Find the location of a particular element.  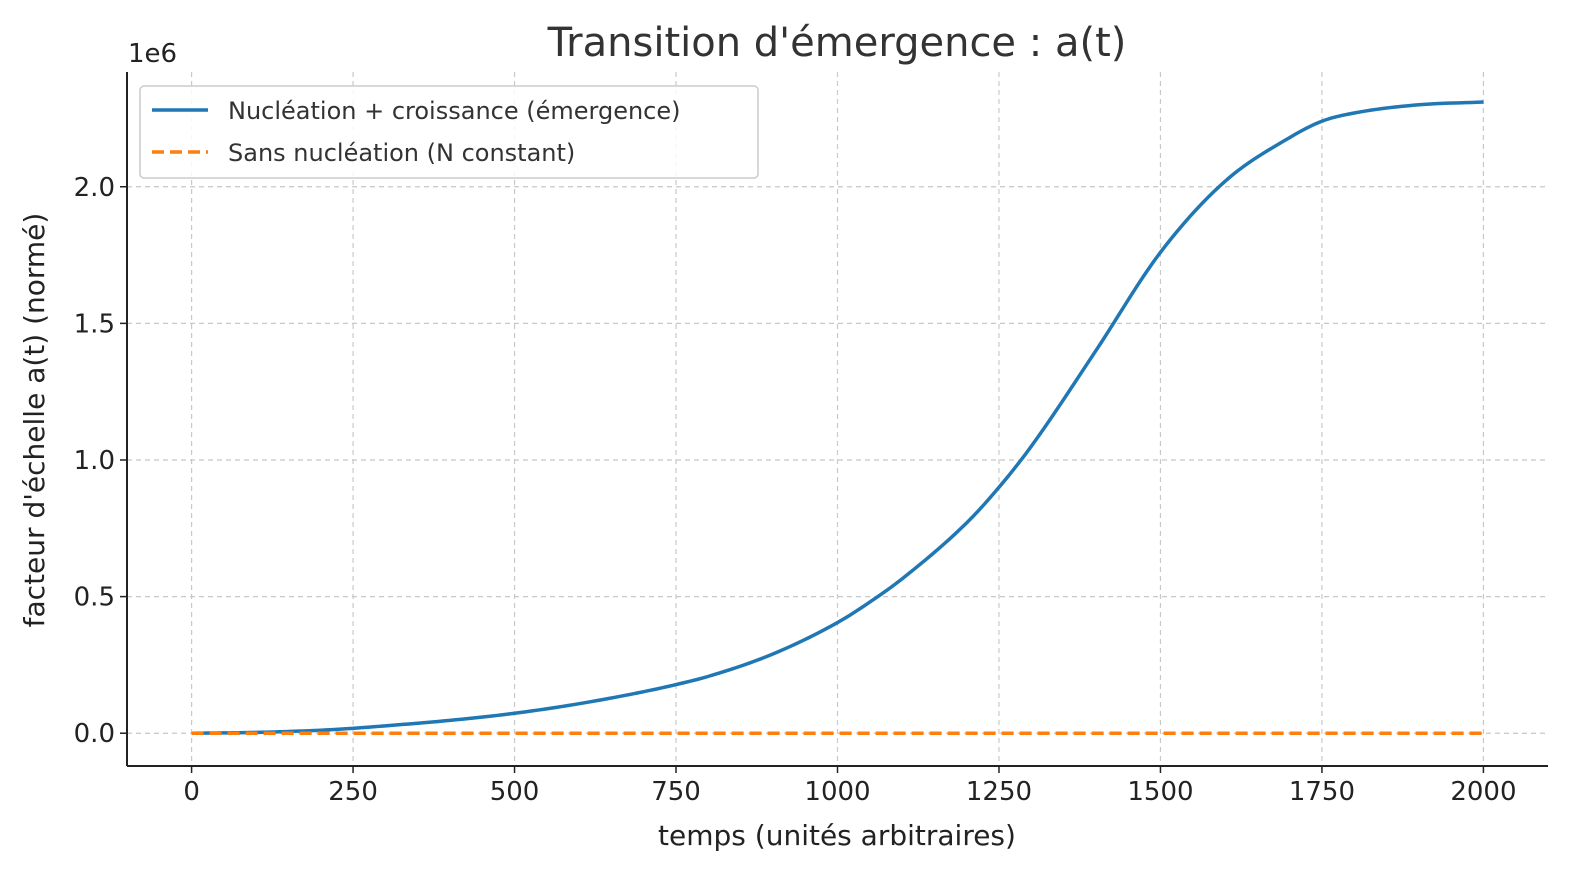

chart-title: Transition d'émergence : a(t) is located at coordinates (837, 43).